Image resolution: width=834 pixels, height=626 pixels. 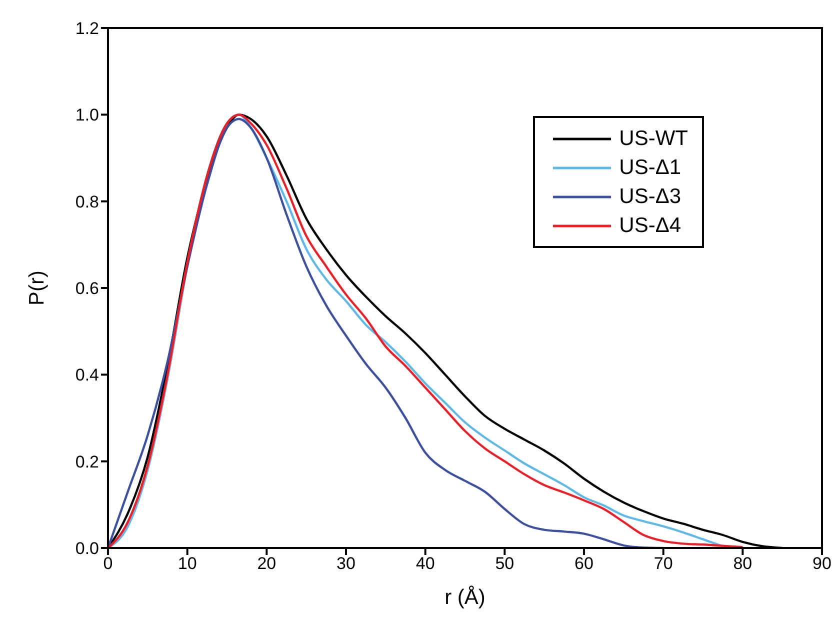 I want to click on legend-label: US-Δ3, so click(x=650, y=196).